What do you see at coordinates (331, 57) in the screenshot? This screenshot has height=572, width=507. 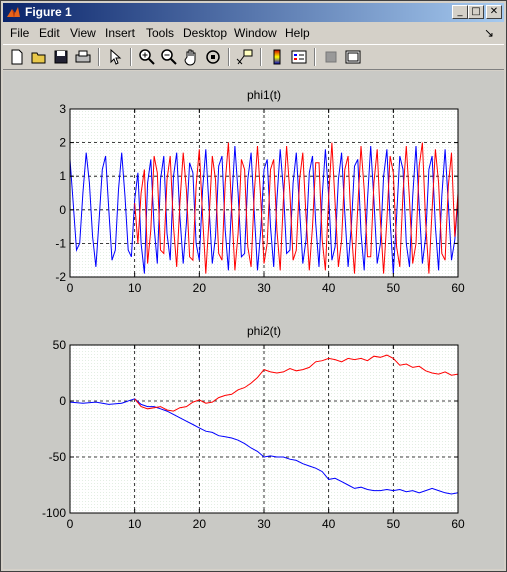 I see `hide-plot-tools-icon` at bounding box center [331, 57].